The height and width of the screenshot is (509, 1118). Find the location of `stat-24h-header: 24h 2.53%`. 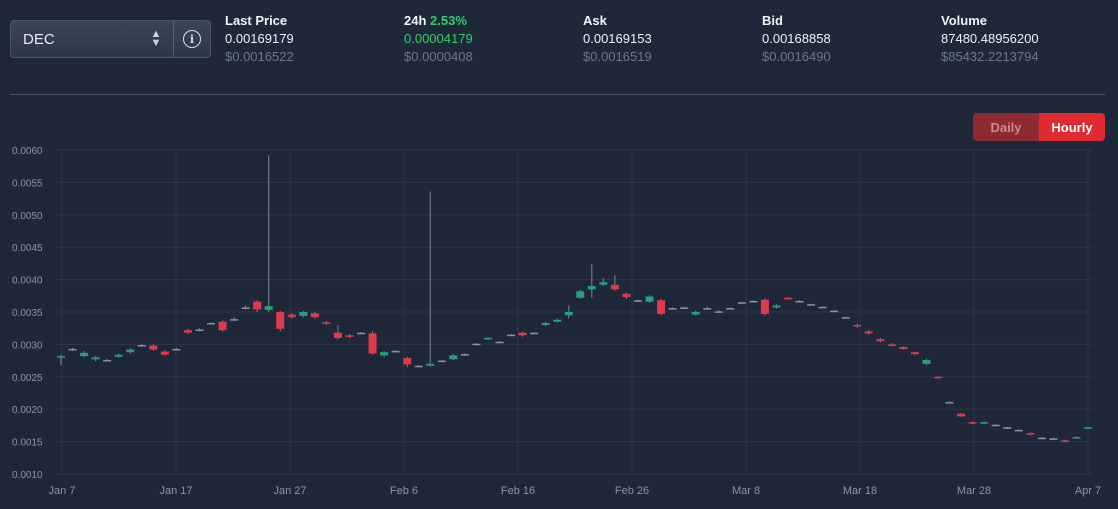

stat-24h-header: 24h 2.53% is located at coordinates (438, 21).